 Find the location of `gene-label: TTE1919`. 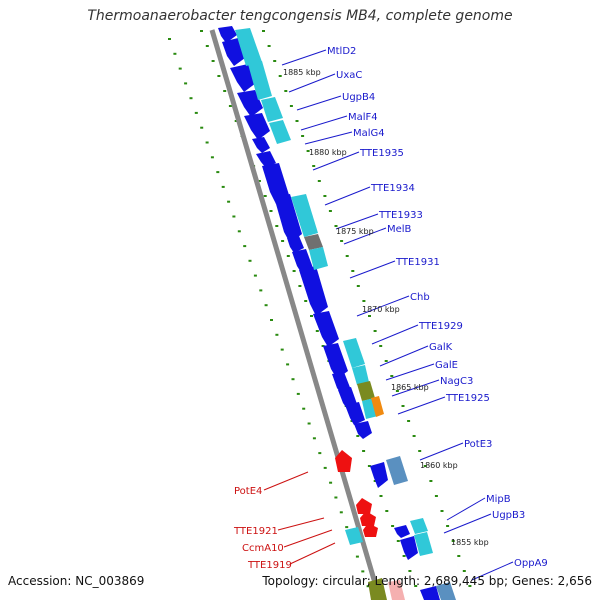

gene-label: TTE1919 is located at coordinates (269, 565).